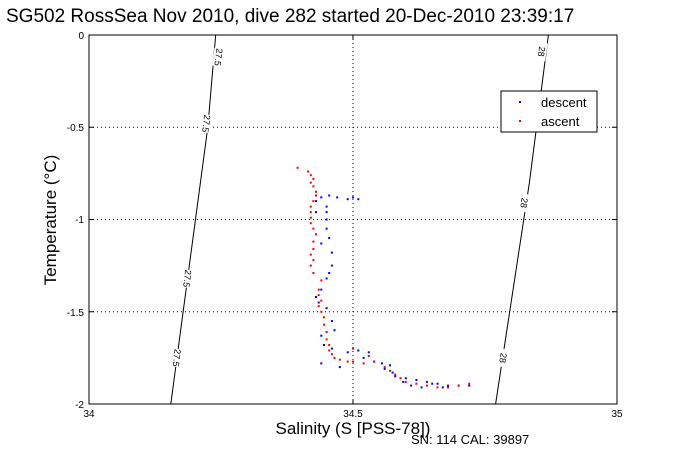  I want to click on y-tick-label: -1, so click(79, 220).